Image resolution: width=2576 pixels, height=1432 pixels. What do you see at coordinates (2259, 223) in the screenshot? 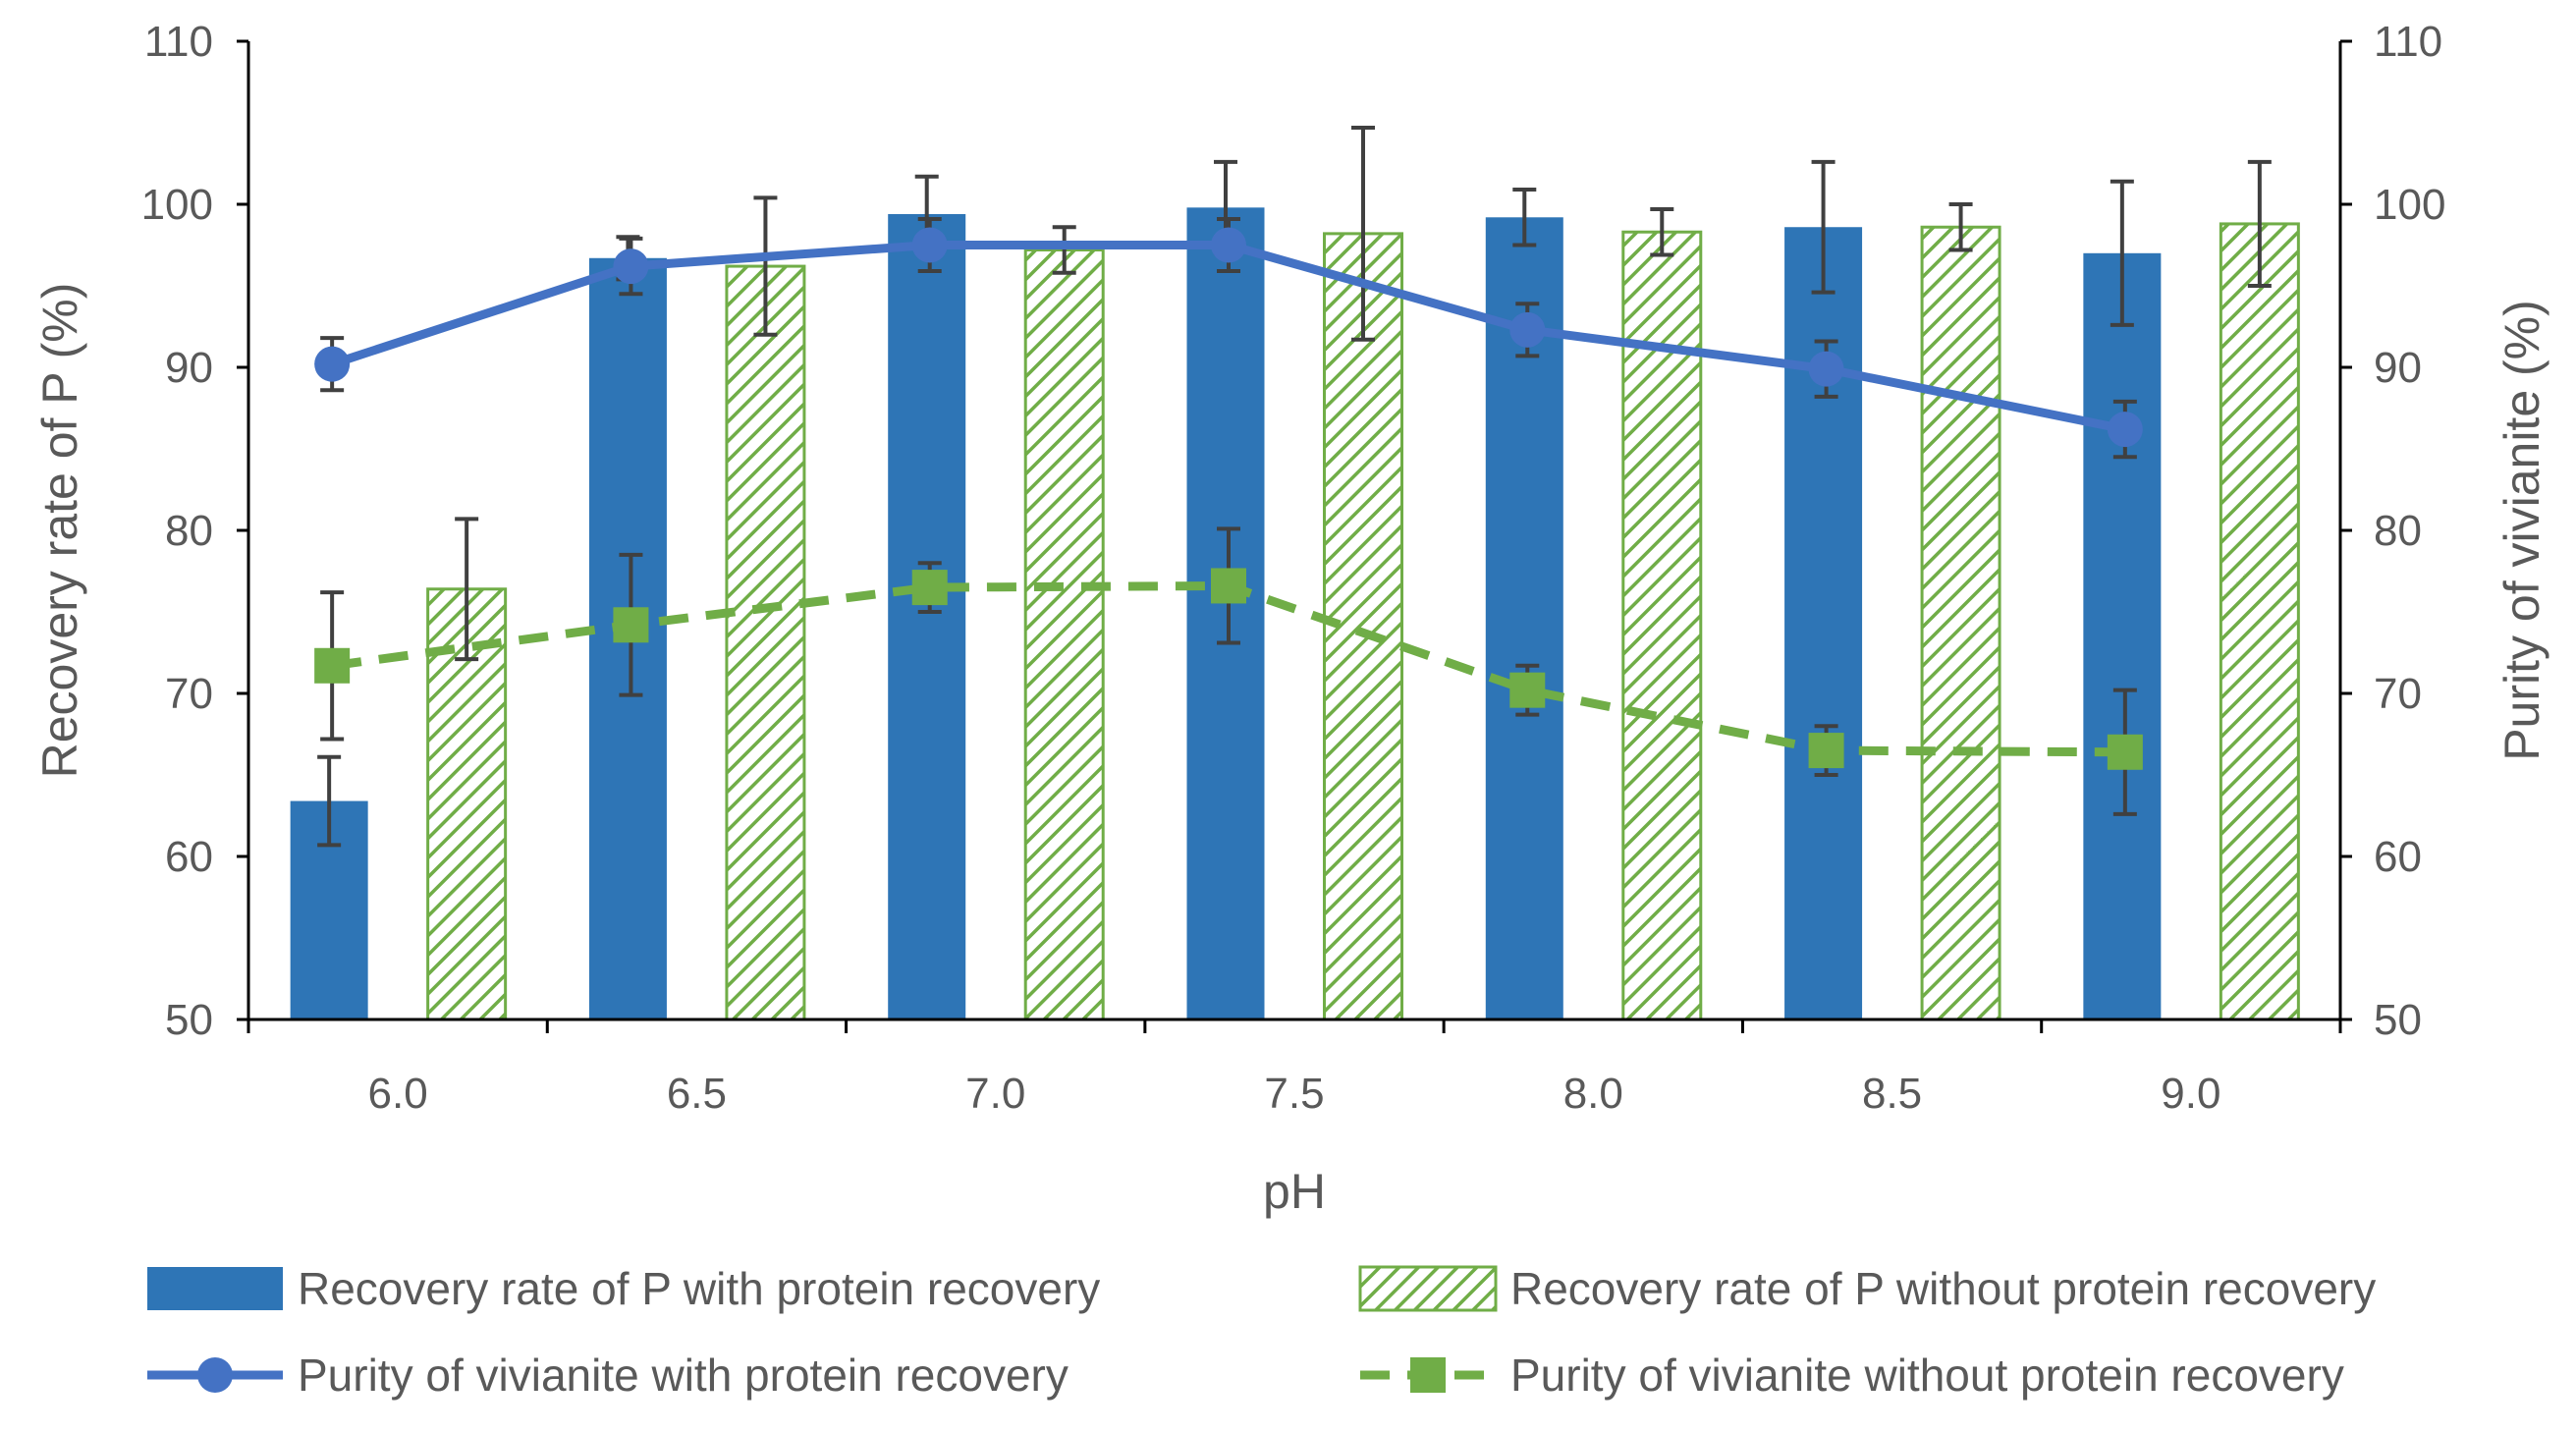
I see `errorbar-bar-without-protein-9.0` at bounding box center [2259, 223].